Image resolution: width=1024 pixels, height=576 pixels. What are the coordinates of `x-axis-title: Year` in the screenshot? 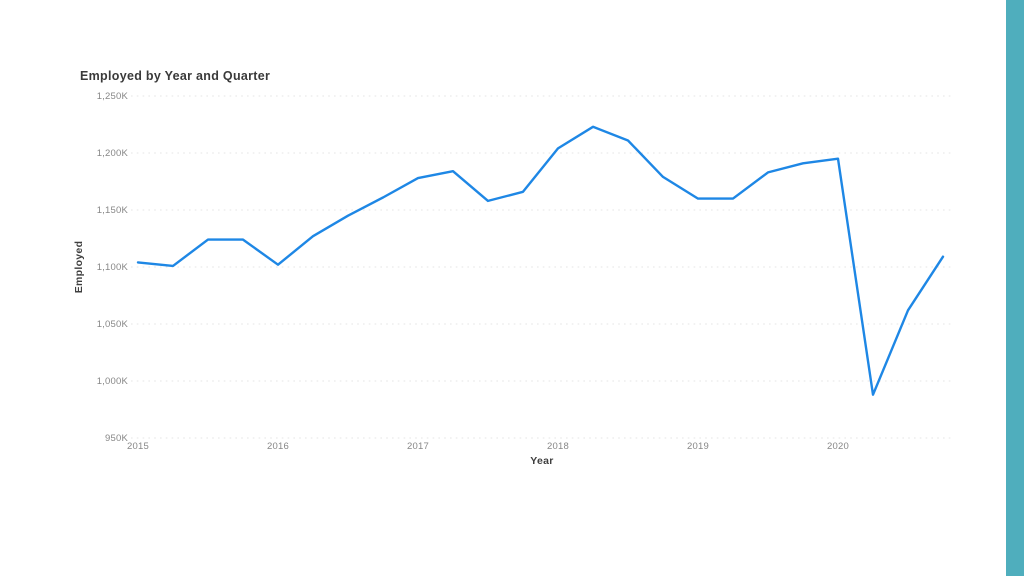 It's located at (542, 461).